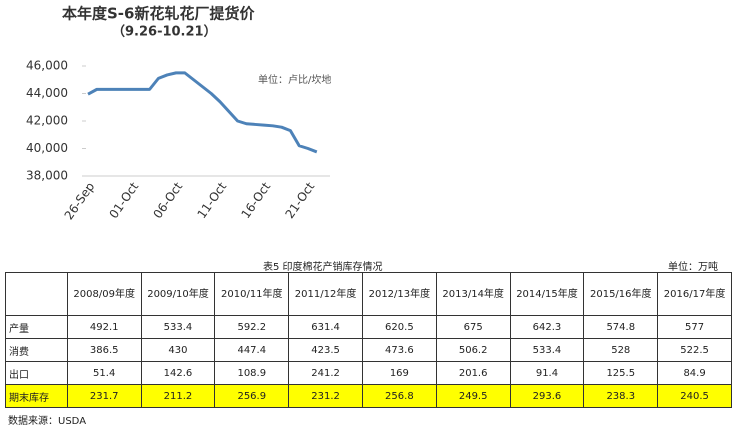 The height and width of the screenshot is (427, 732). Describe the element at coordinates (399, 373) in the screenshot. I see `table-cell: 169` at that location.